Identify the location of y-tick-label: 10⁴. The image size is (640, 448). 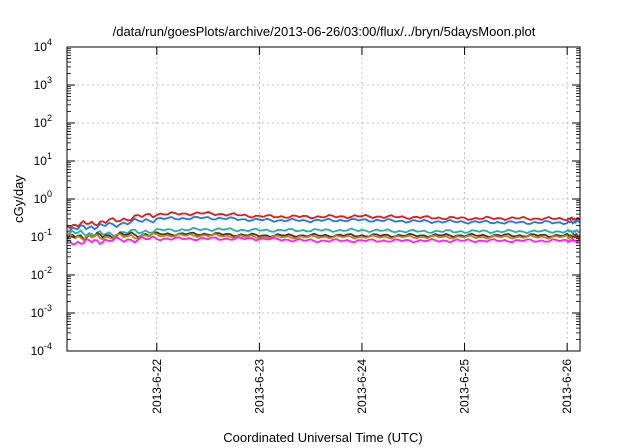
(43, 45).